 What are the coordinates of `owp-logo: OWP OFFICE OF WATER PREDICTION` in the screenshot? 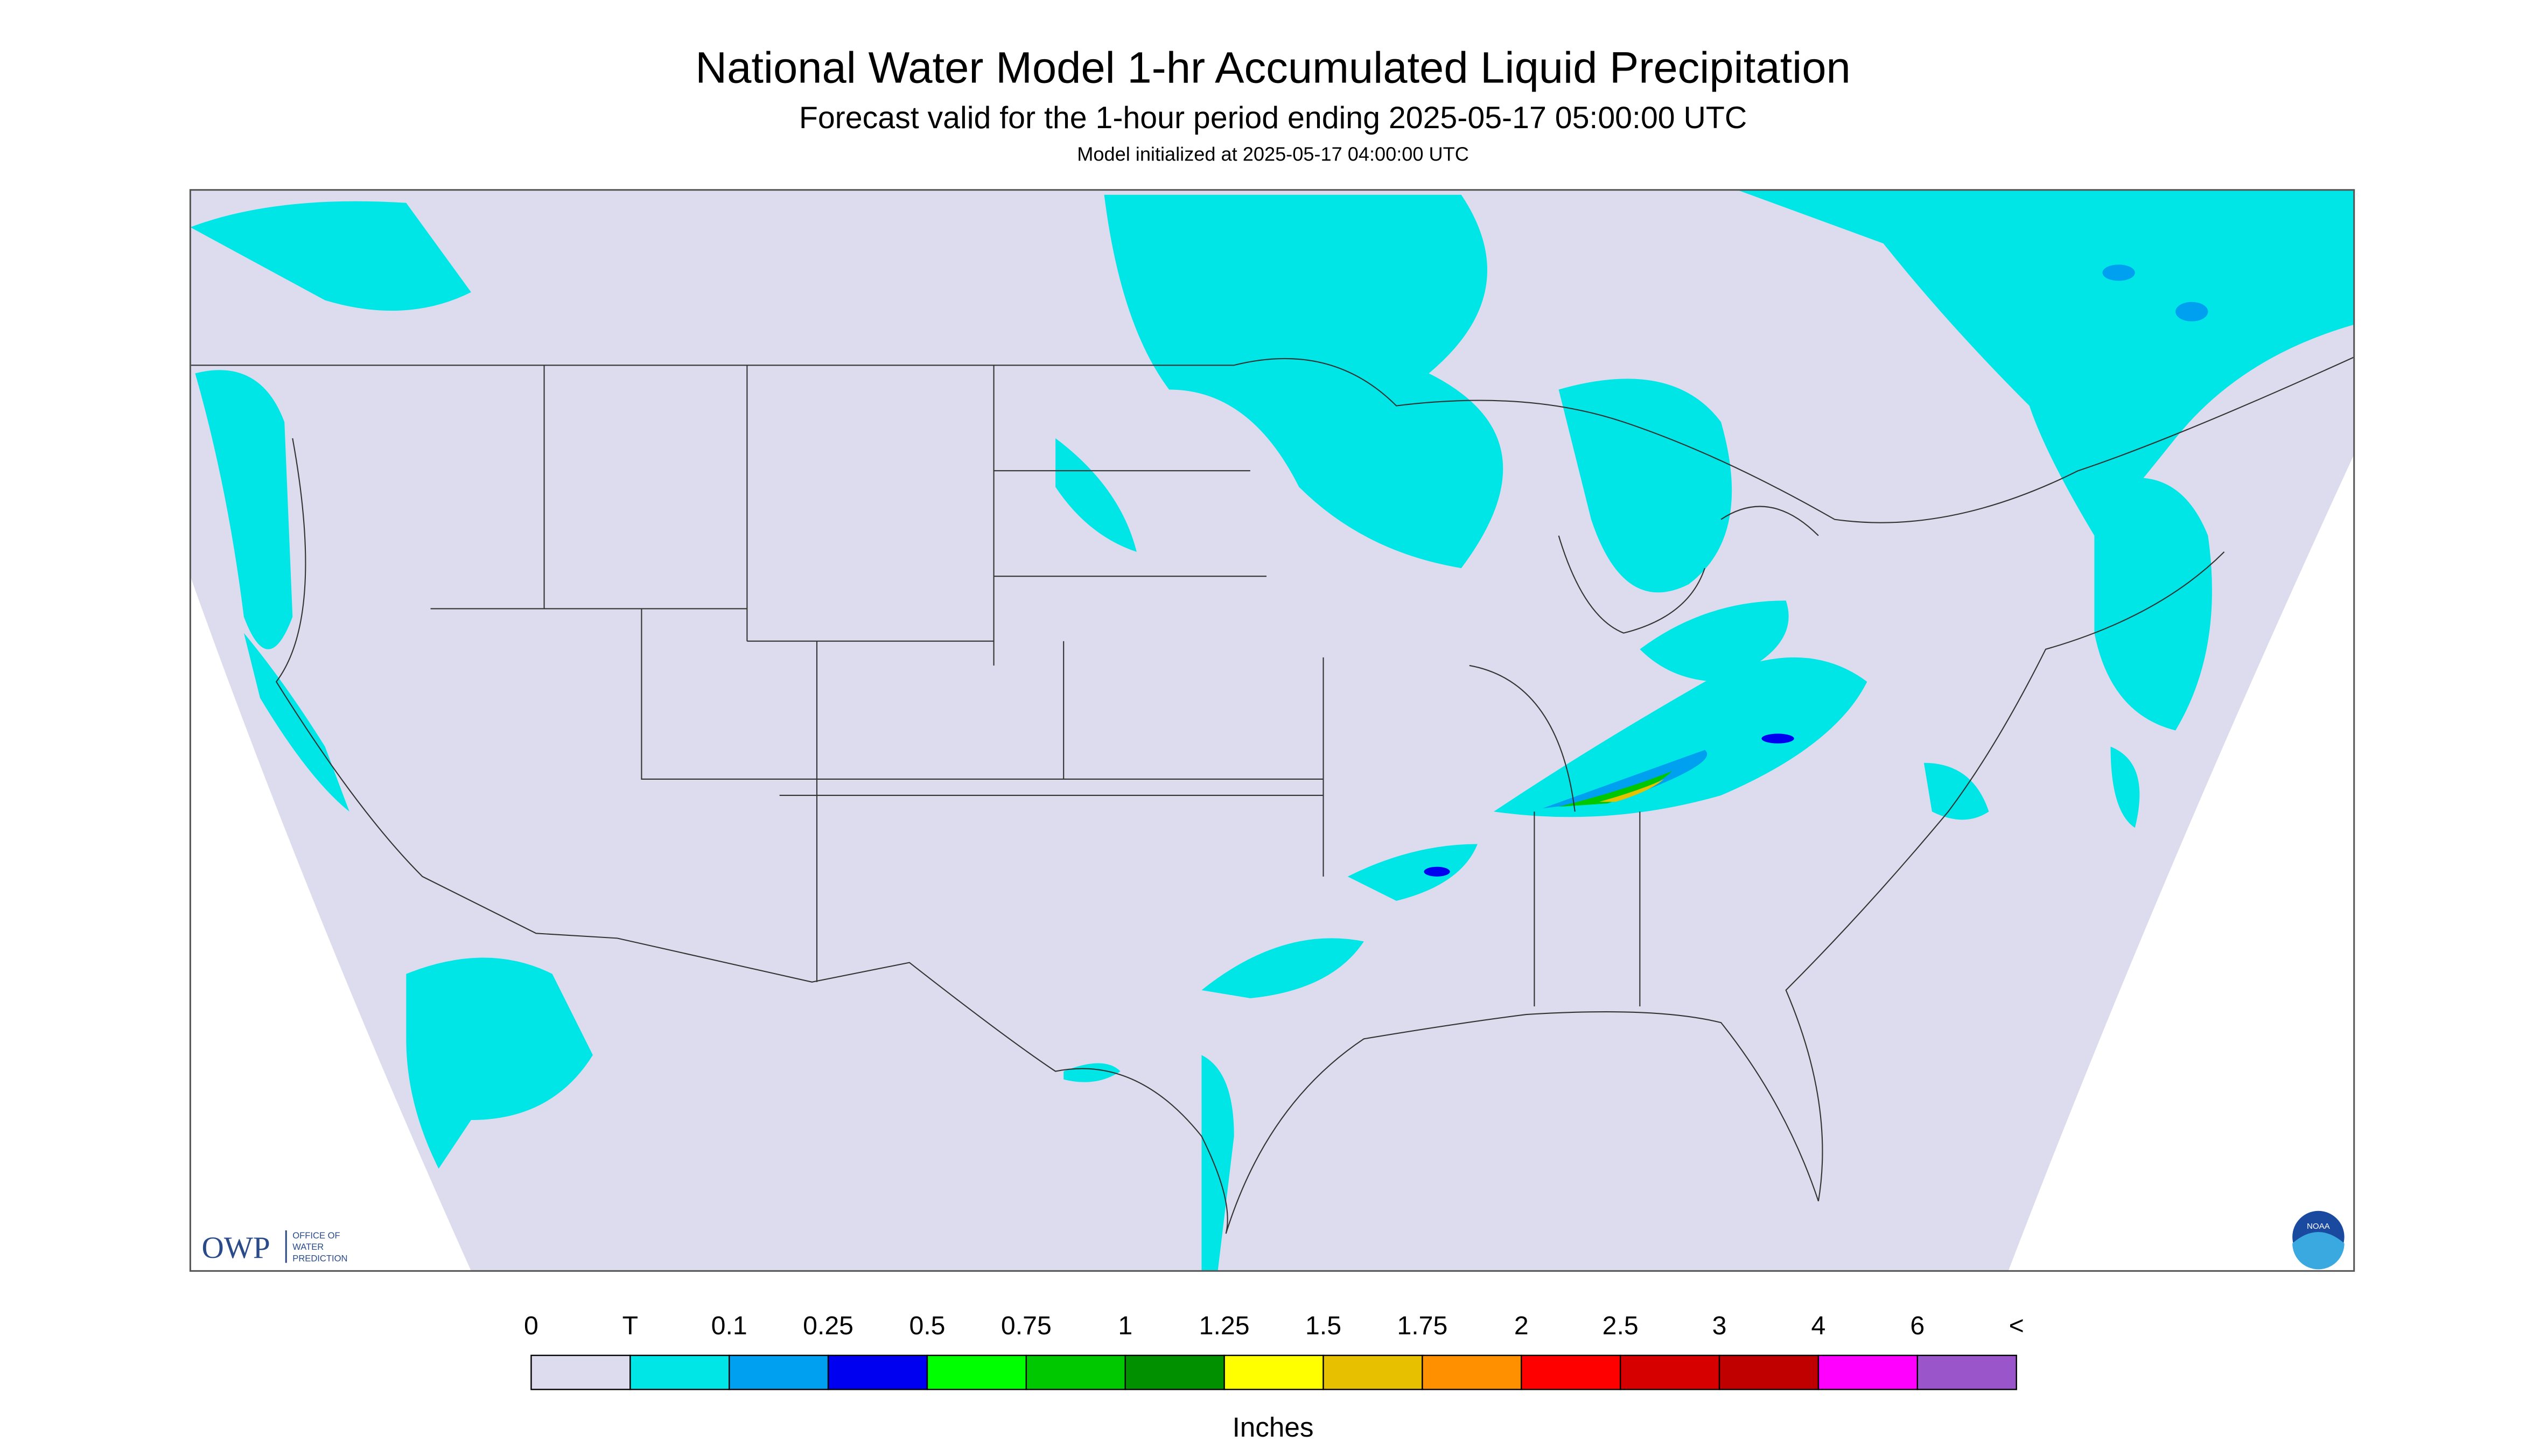 It's located at (274, 1247).